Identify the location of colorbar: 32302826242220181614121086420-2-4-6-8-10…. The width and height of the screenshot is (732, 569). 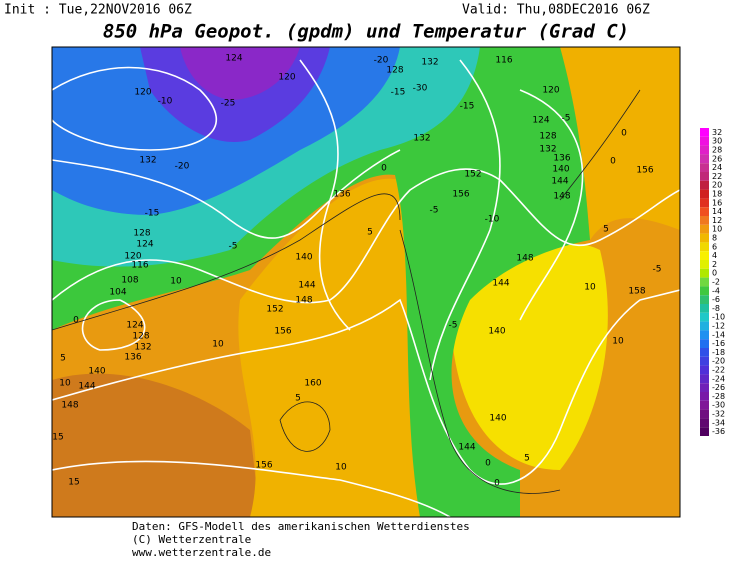
(712, 282).